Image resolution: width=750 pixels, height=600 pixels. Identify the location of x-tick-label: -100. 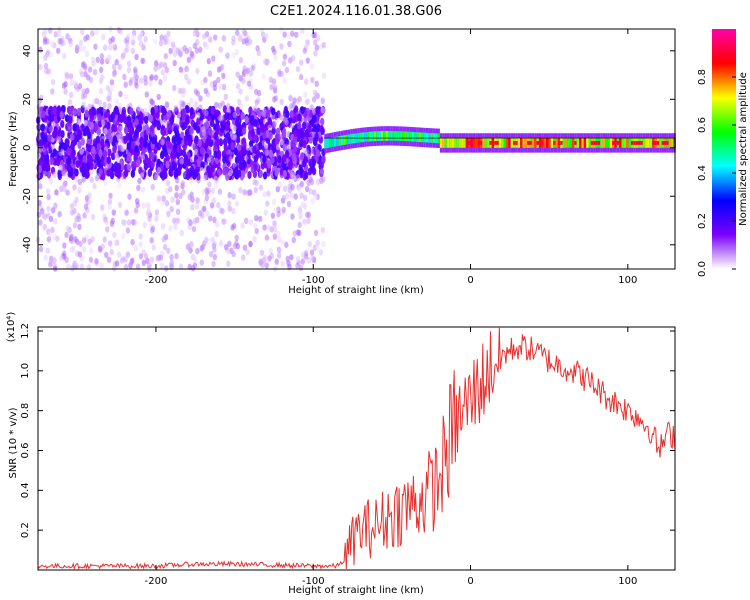
(313, 280).